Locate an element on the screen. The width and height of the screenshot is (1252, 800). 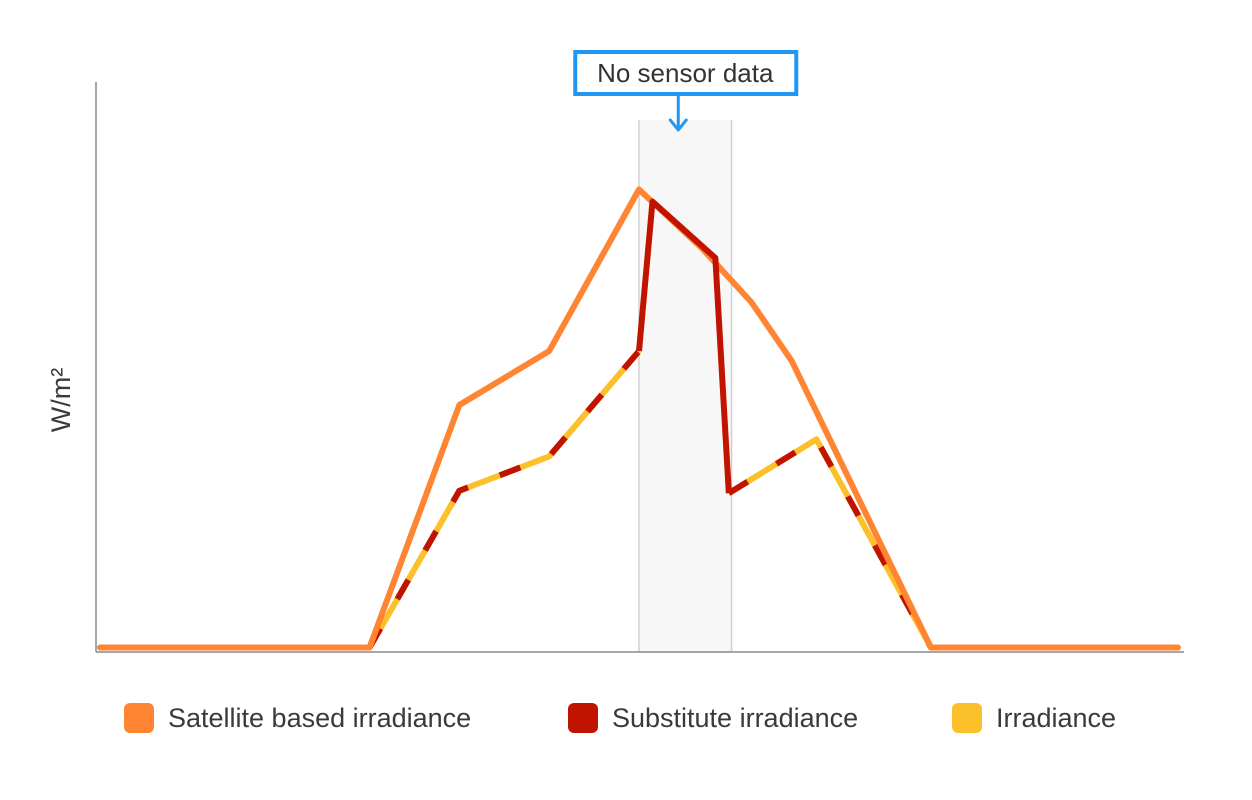
legend-item-satellite: Satellite based irradiance is located at coordinates (297, 718).